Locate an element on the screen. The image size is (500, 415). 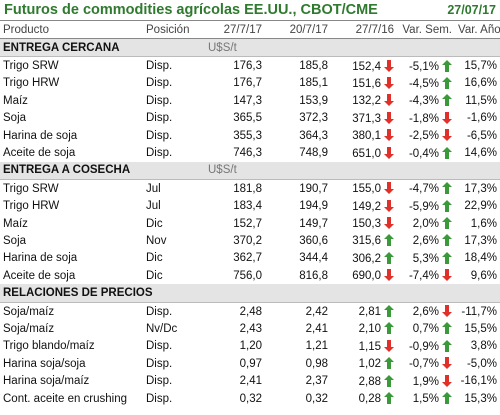
cell: -4,7% is located at coordinates (426, 189).